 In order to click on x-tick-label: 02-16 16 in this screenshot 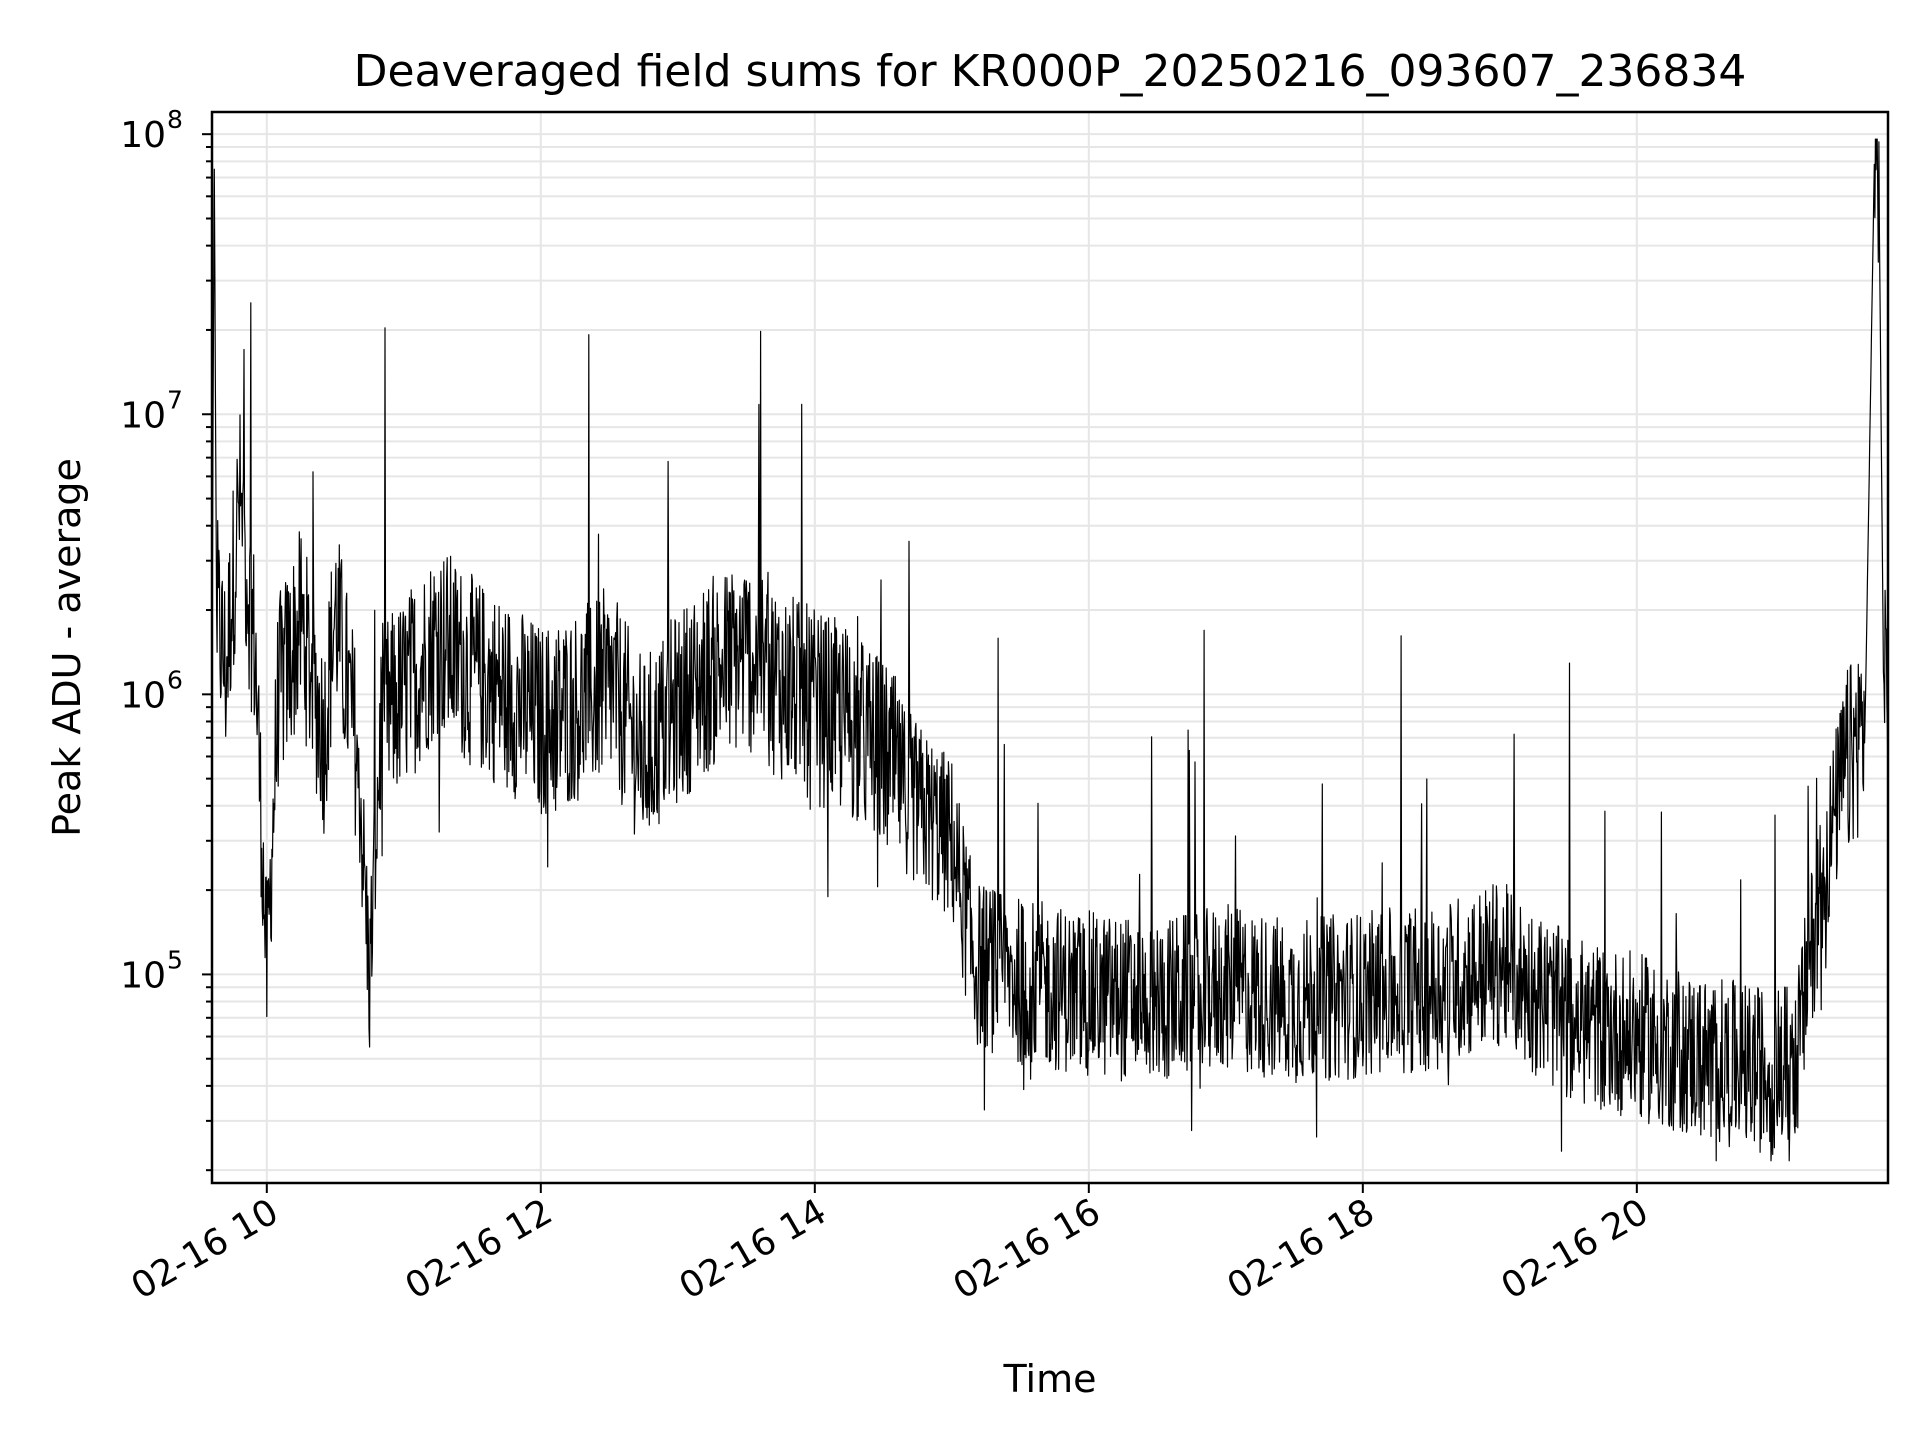, I will do `click(1027, 1249)`.